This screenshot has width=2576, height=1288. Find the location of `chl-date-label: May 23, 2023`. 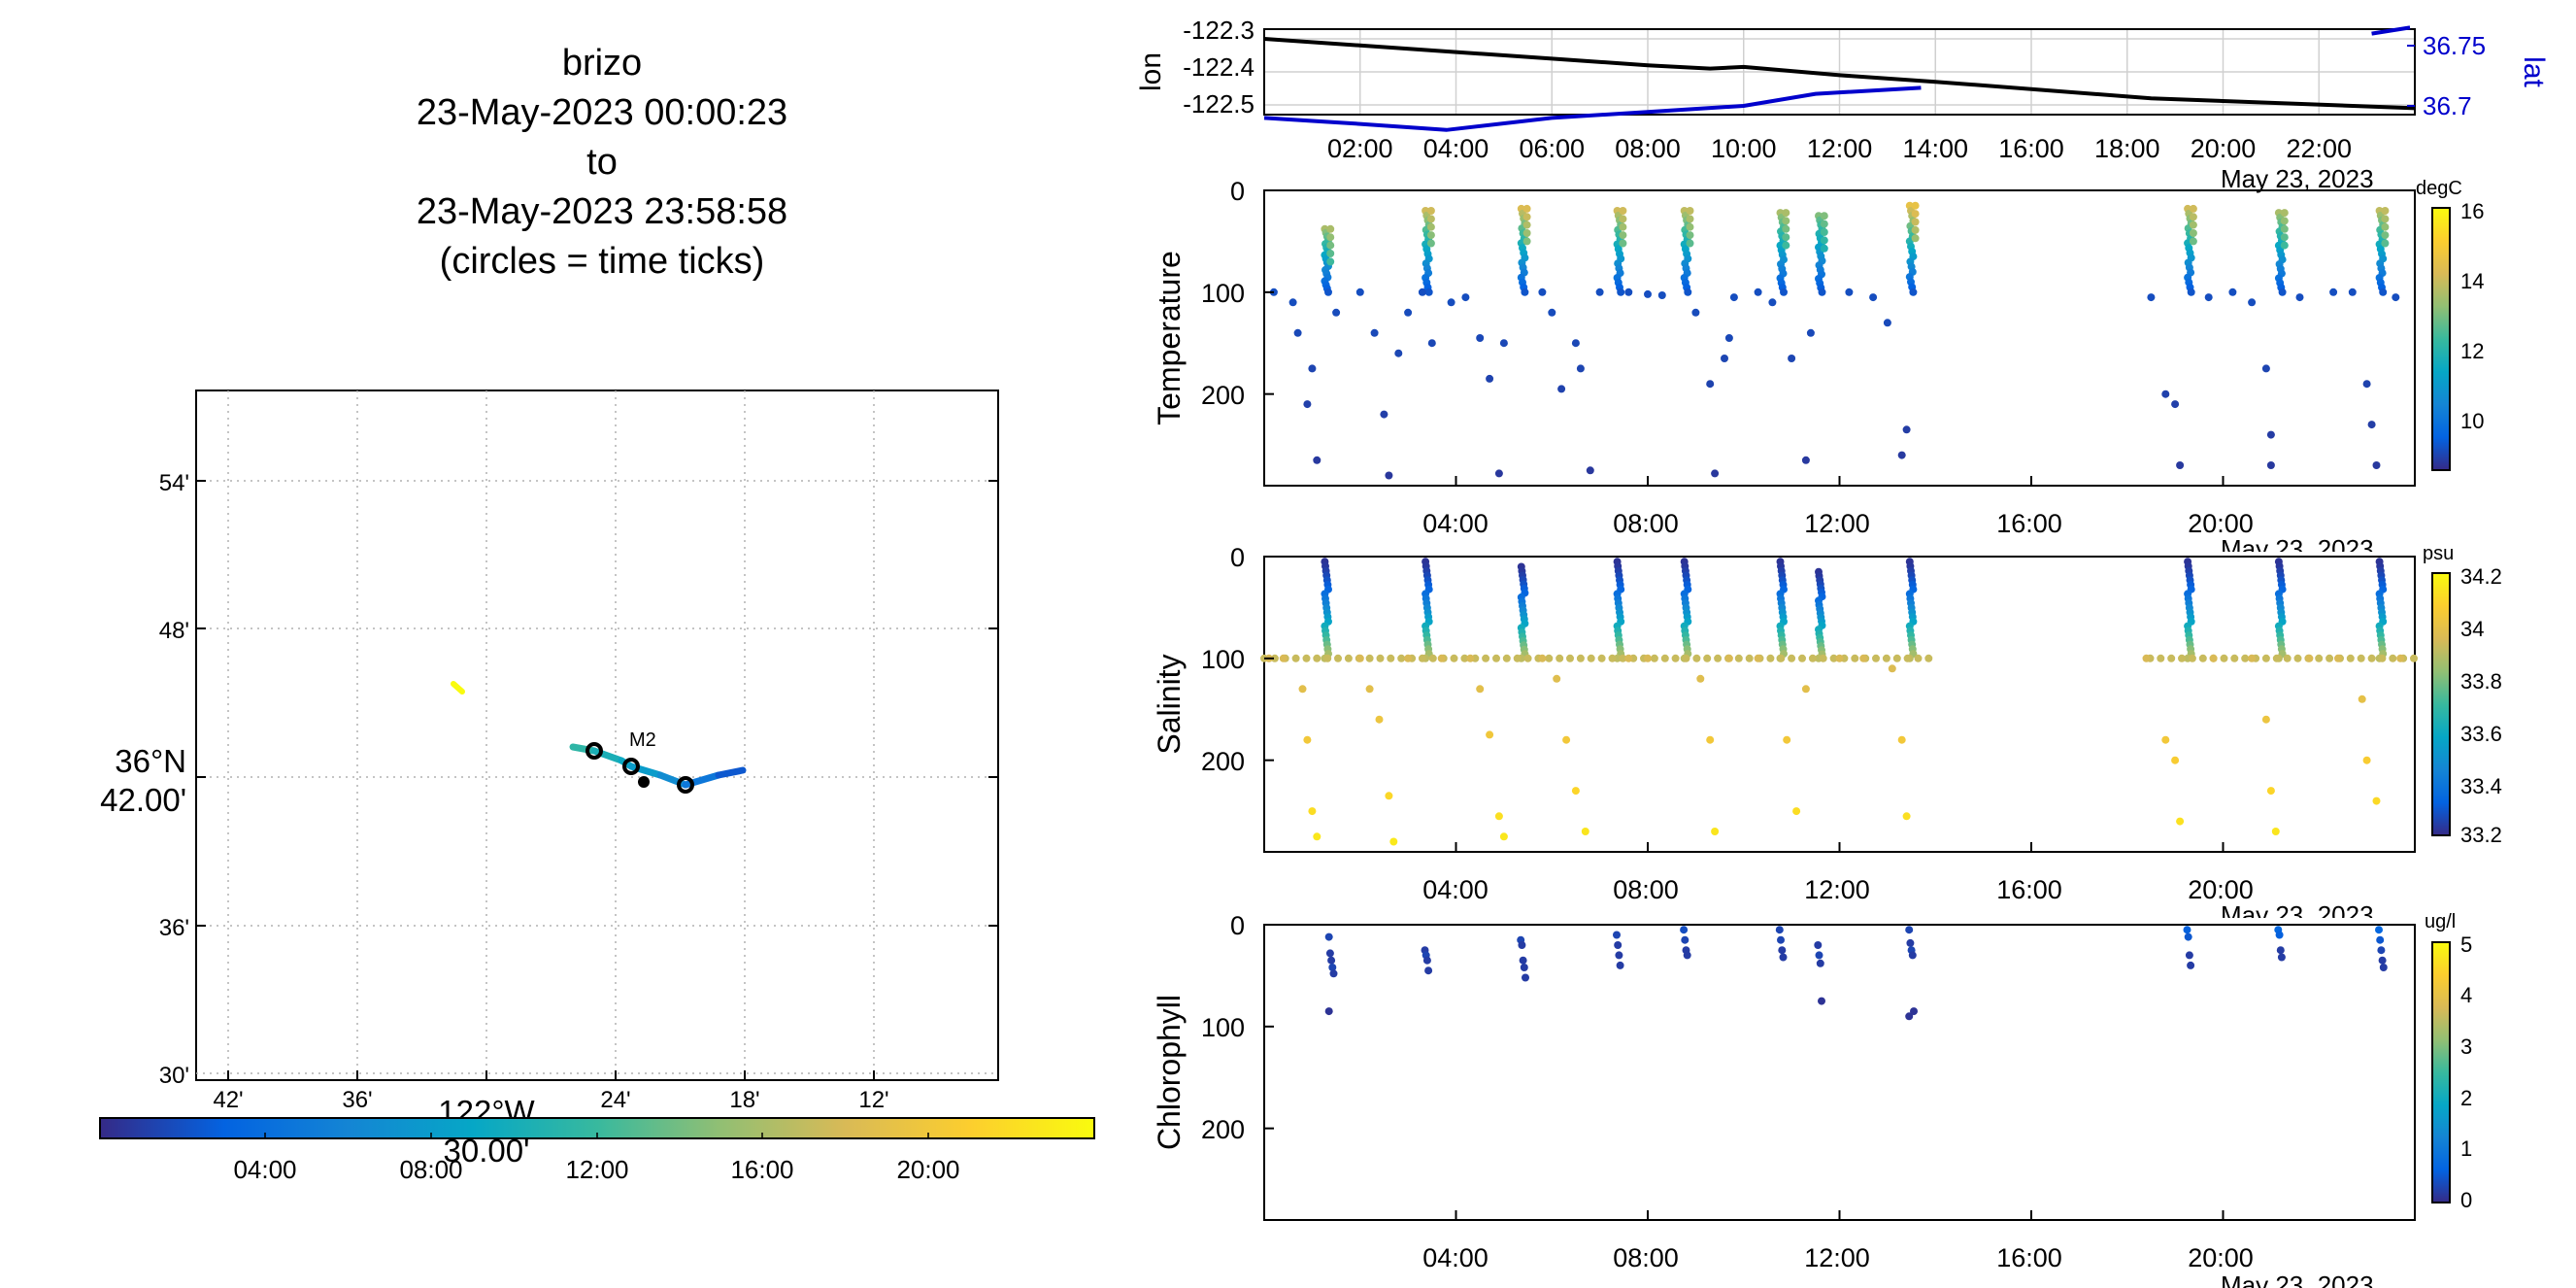

chl-date-label: May 23, 2023 is located at coordinates (2297, 1279).